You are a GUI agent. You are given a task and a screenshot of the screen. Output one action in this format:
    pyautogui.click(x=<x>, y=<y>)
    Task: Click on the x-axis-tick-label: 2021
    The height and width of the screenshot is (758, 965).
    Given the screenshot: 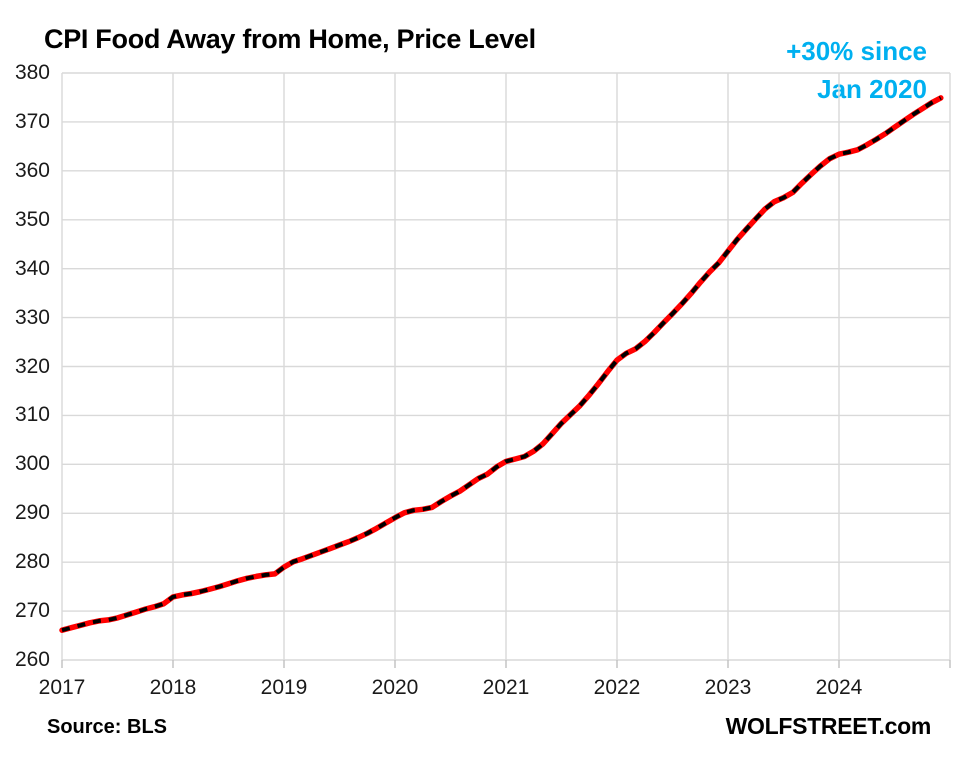 What is the action you would take?
    pyautogui.click(x=506, y=687)
    